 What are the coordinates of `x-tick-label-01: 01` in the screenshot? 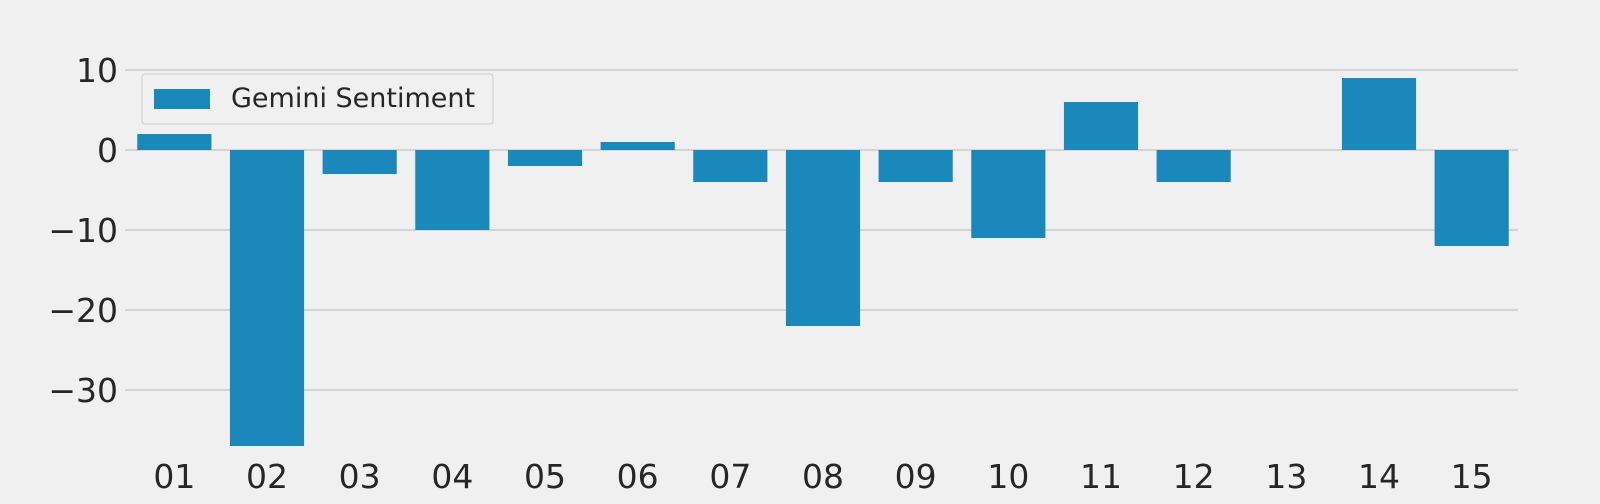 It's located at (174, 476).